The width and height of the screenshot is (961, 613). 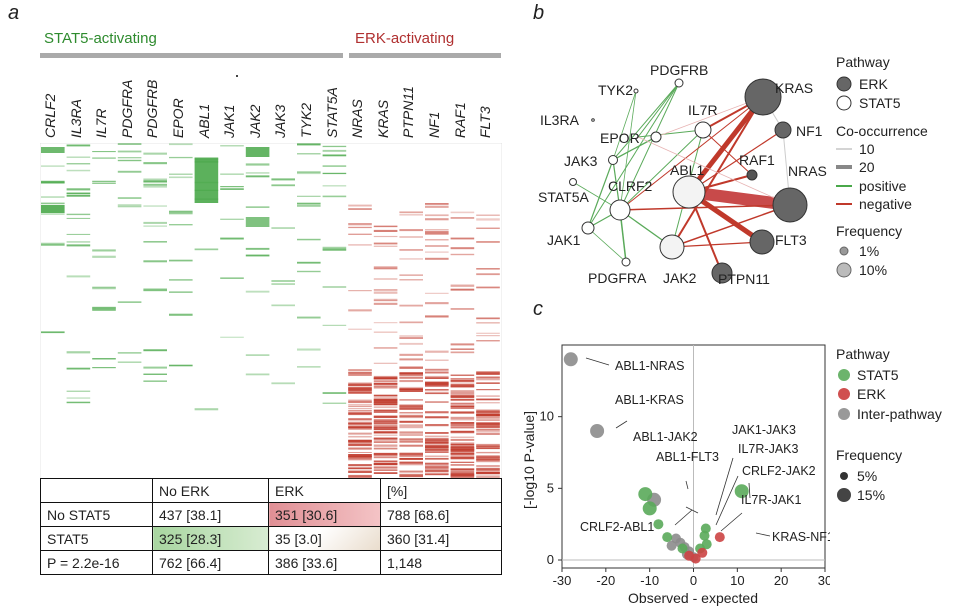 I want to click on y-axis-label: [-log10 P-value], so click(x=529, y=460).